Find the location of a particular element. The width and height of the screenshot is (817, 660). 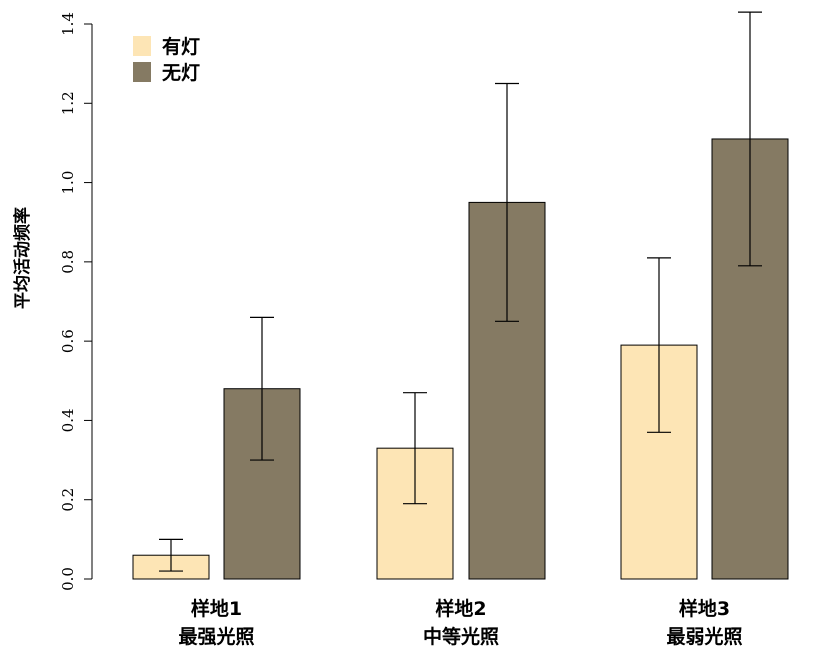

y-tick-label: 0.8 is located at coordinates (68, 262).